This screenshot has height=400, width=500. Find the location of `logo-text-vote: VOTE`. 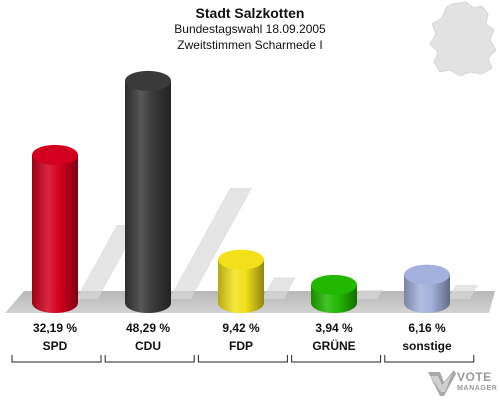

logo-text-vote: VOTE is located at coordinates (474, 377).